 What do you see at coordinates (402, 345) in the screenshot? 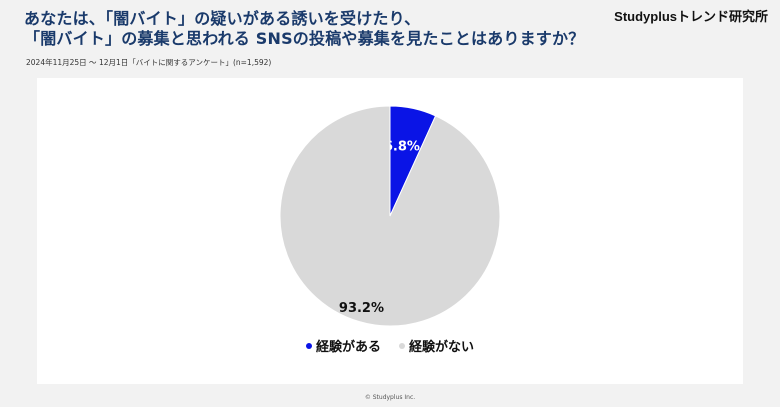
I see `legend-dot-not-experienced` at bounding box center [402, 345].